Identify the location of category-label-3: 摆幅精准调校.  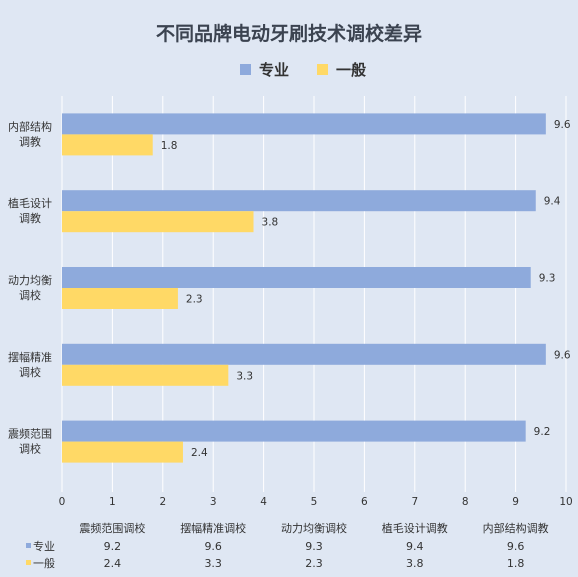
(30, 364).